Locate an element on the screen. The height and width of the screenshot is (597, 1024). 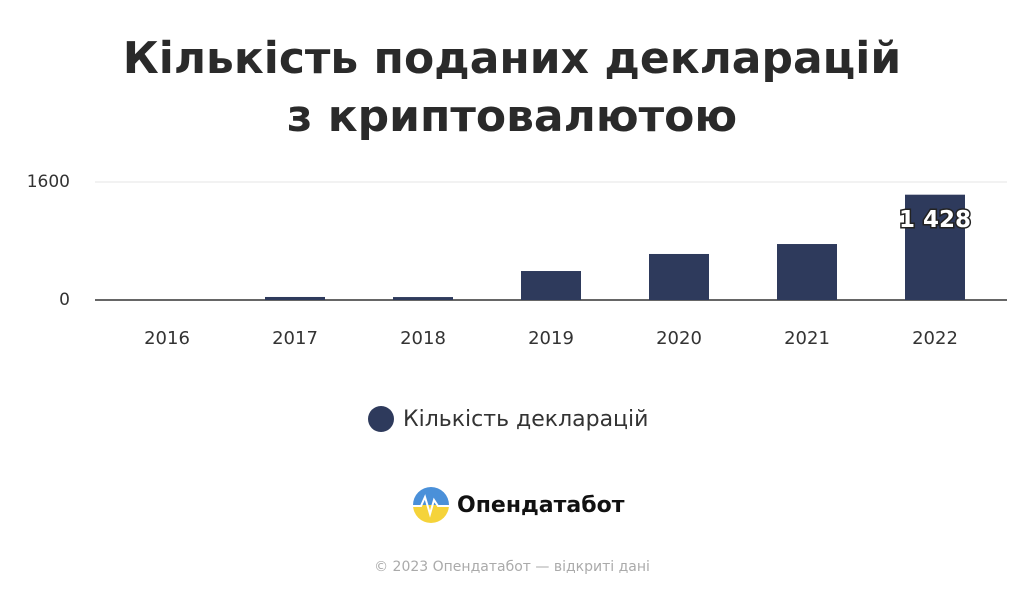
x-tick-label: 2022 is located at coordinates (935, 338).